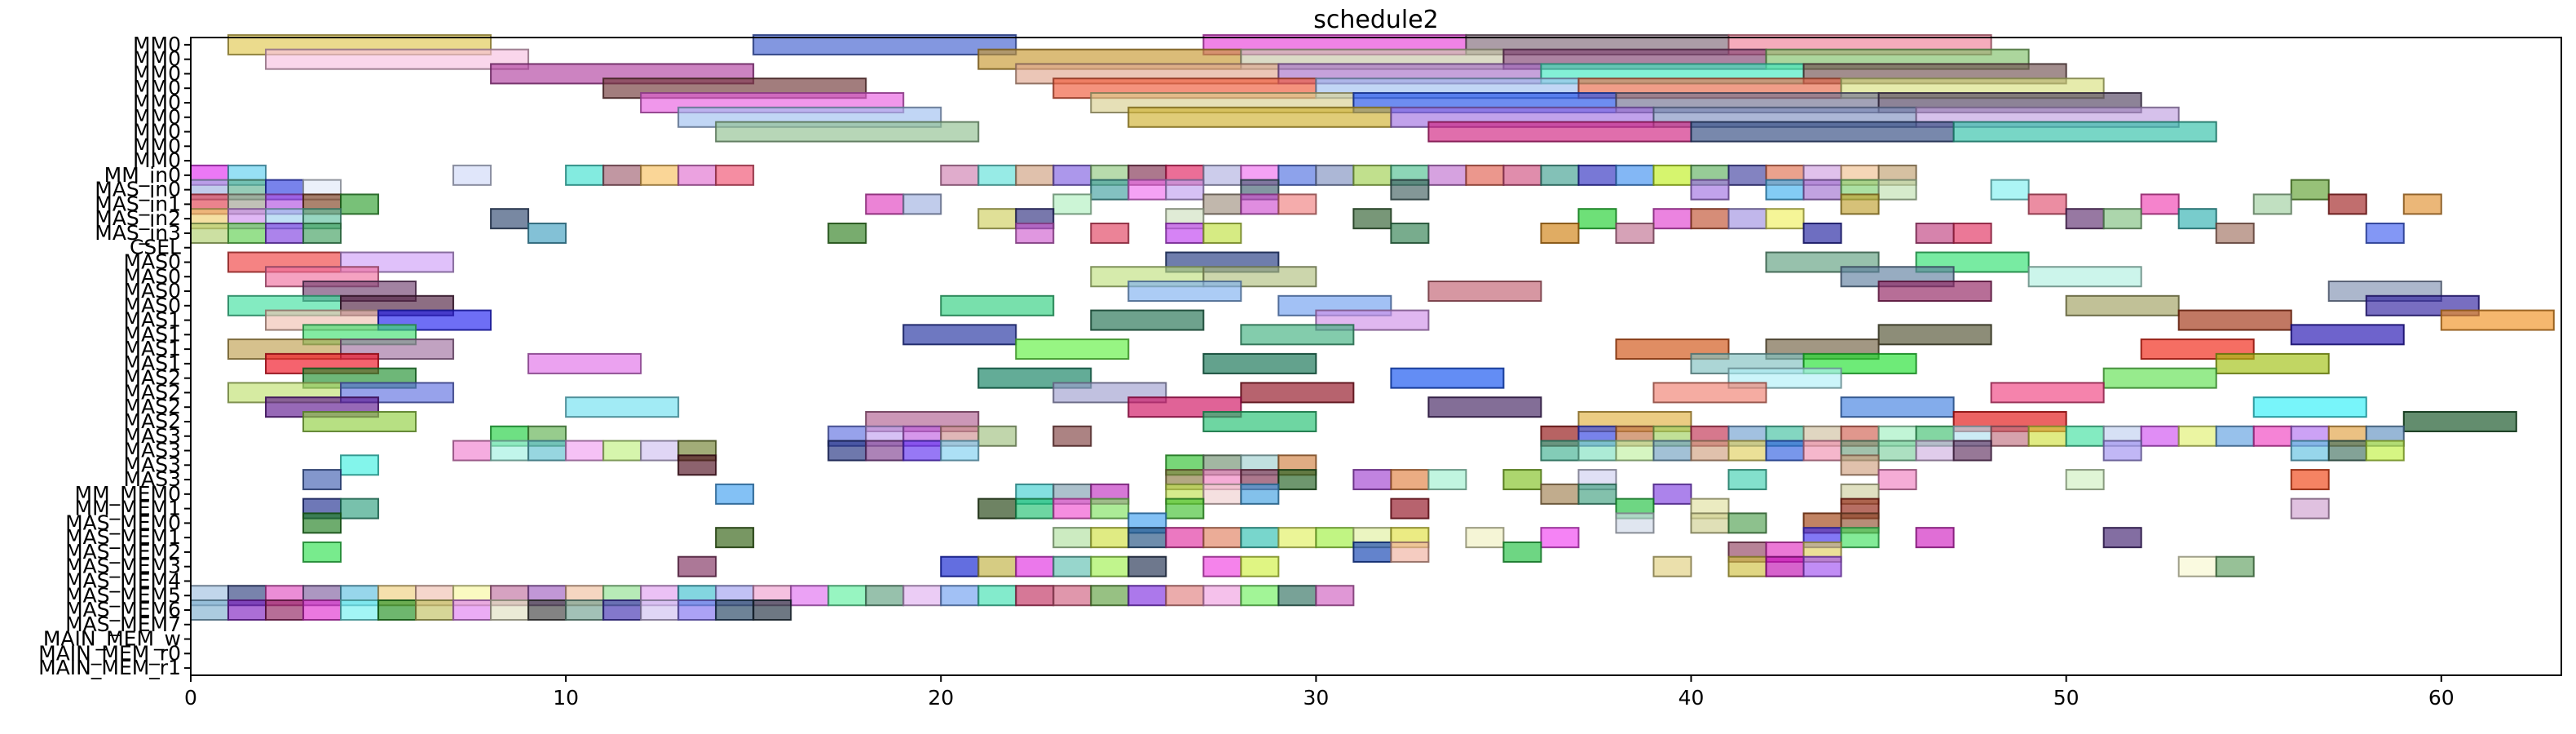 The height and width of the screenshot is (734, 2576). I want to click on y-tick-label-31: MM_MEM0, so click(128, 494).